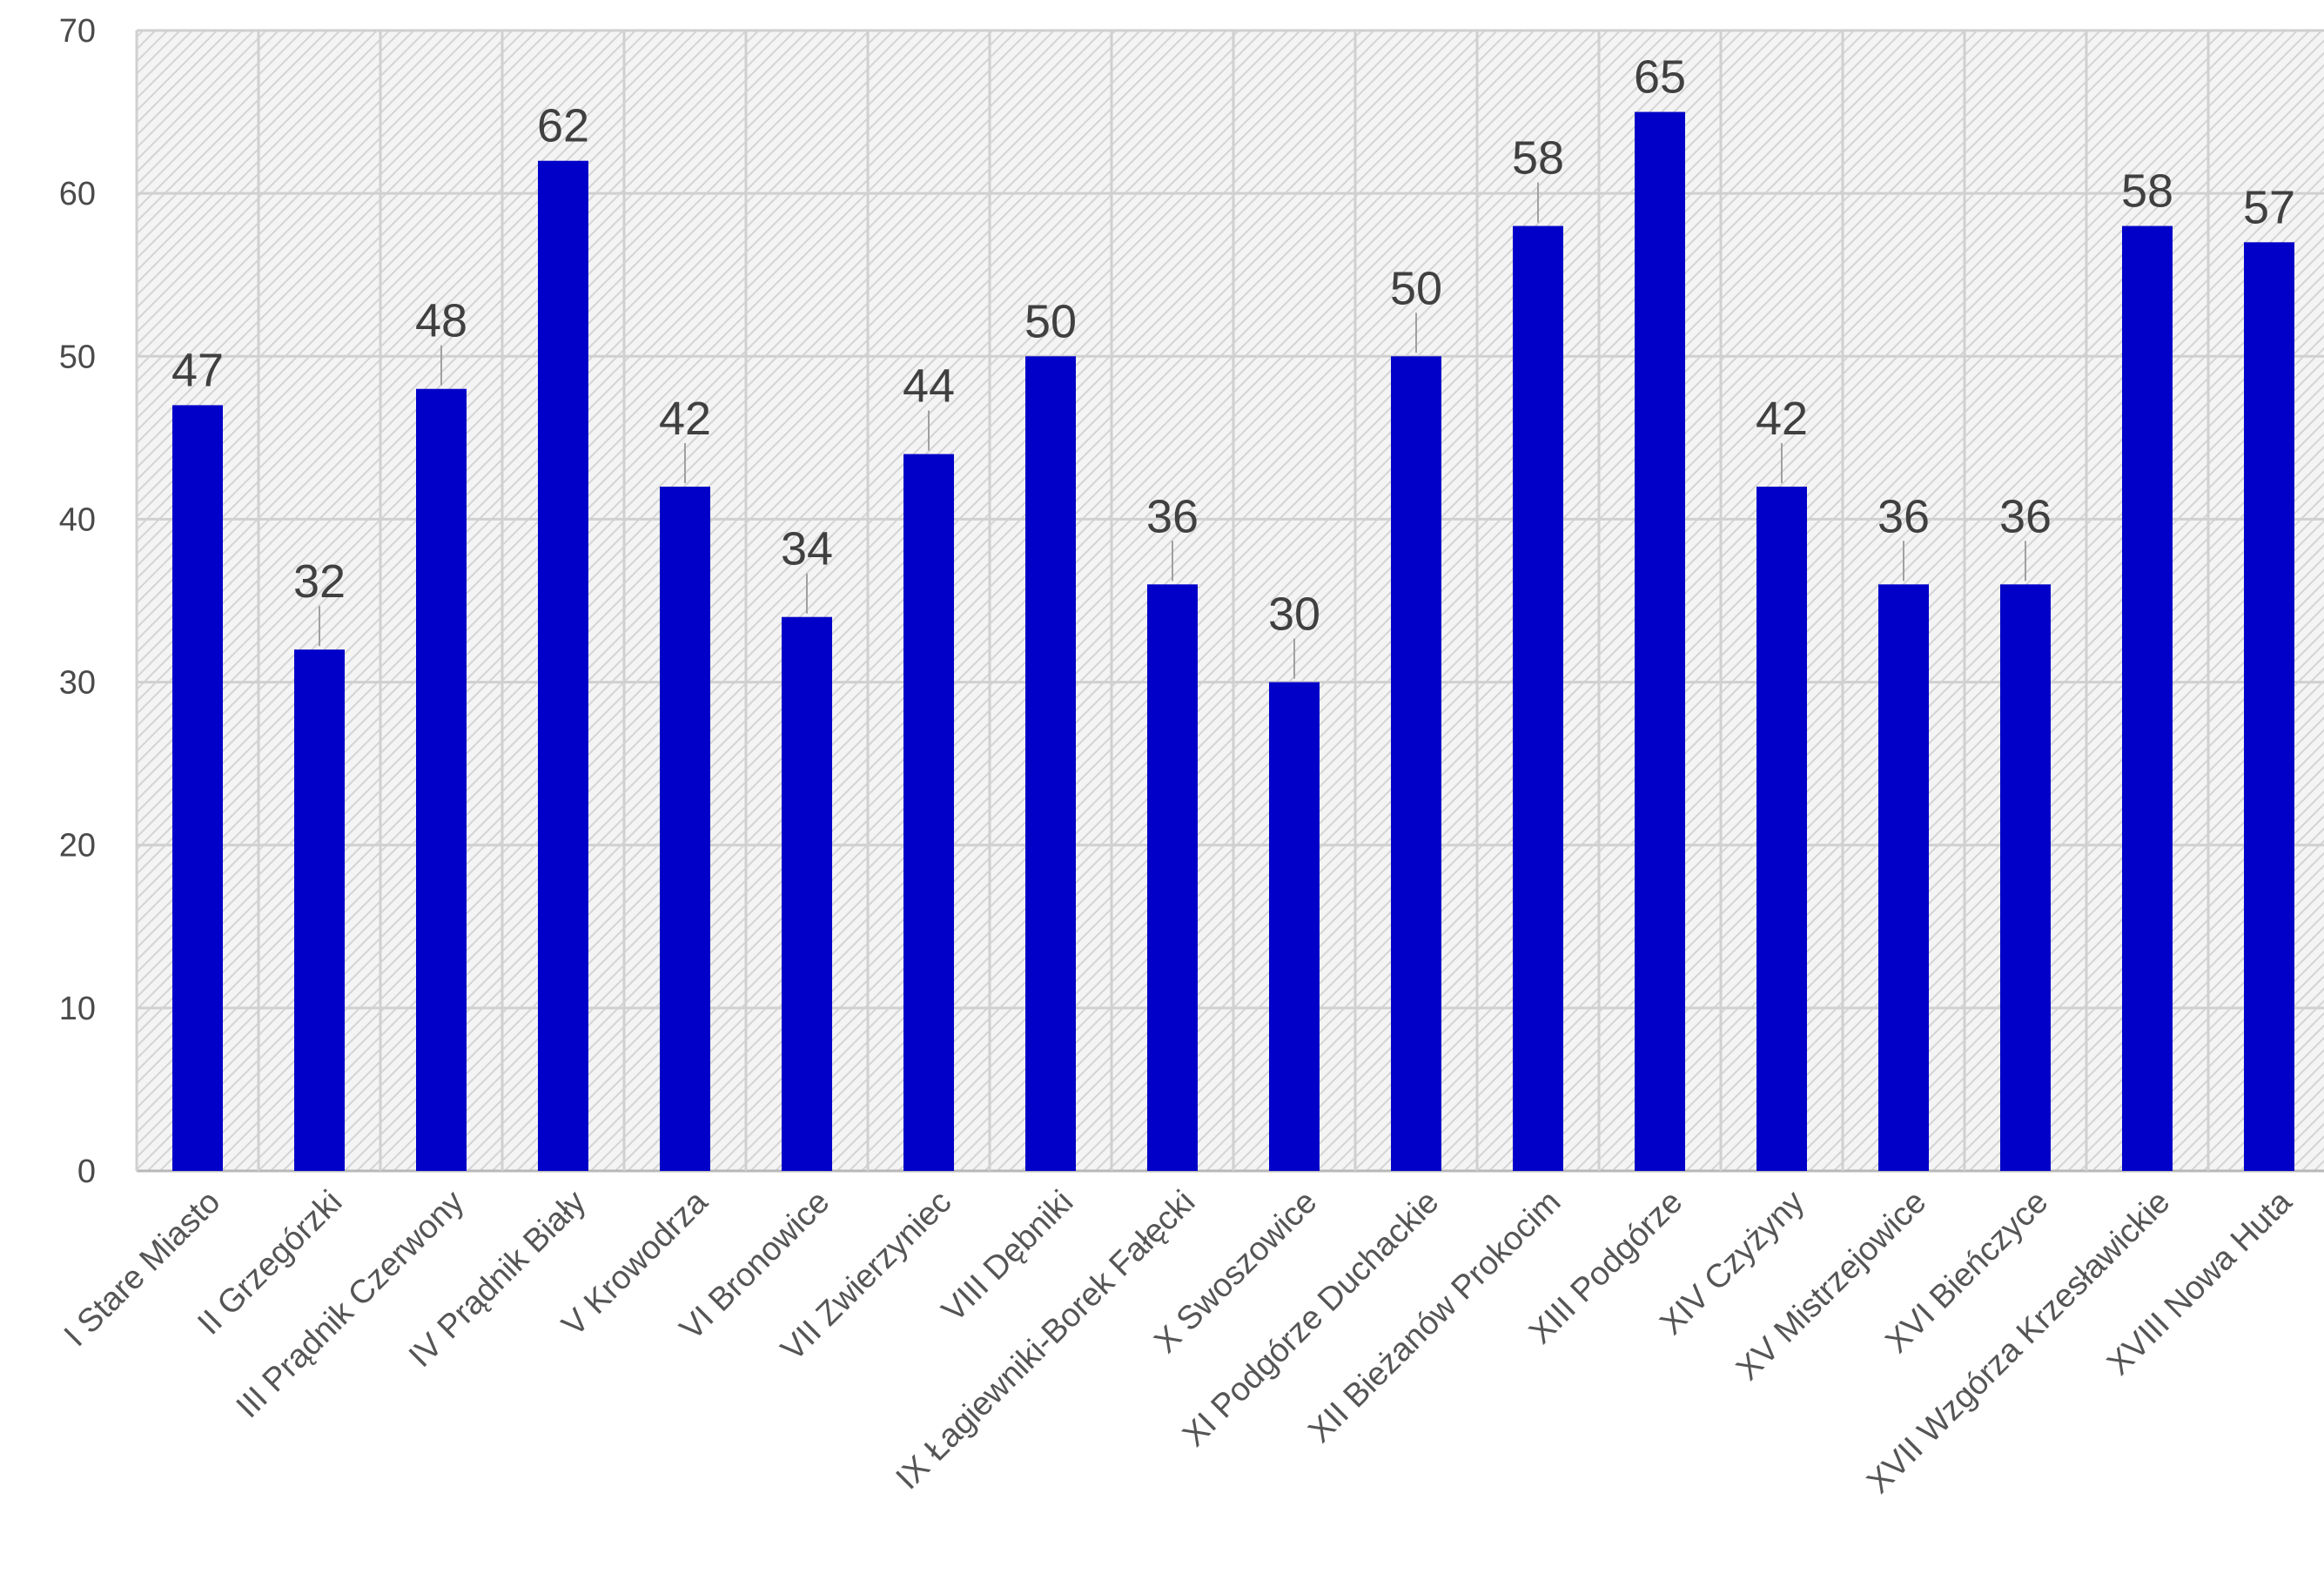 Image resolution: width=2324 pixels, height=1594 pixels. What do you see at coordinates (1294, 615) in the screenshot?
I see `data-label: 30` at bounding box center [1294, 615].